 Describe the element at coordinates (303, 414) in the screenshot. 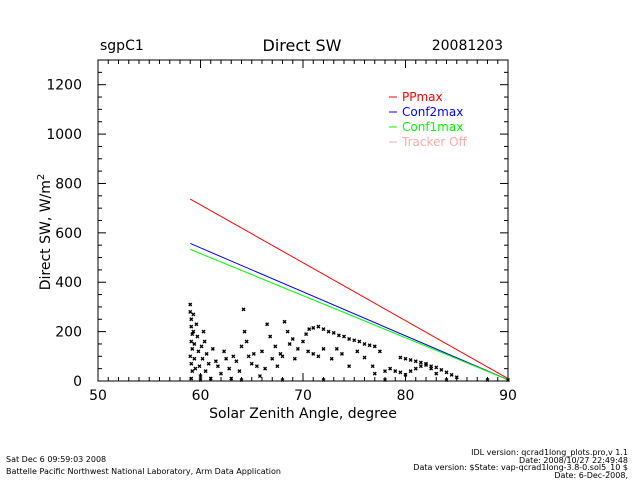

I see `x-axis-label: Solar Zenith Angle, degree` at that location.